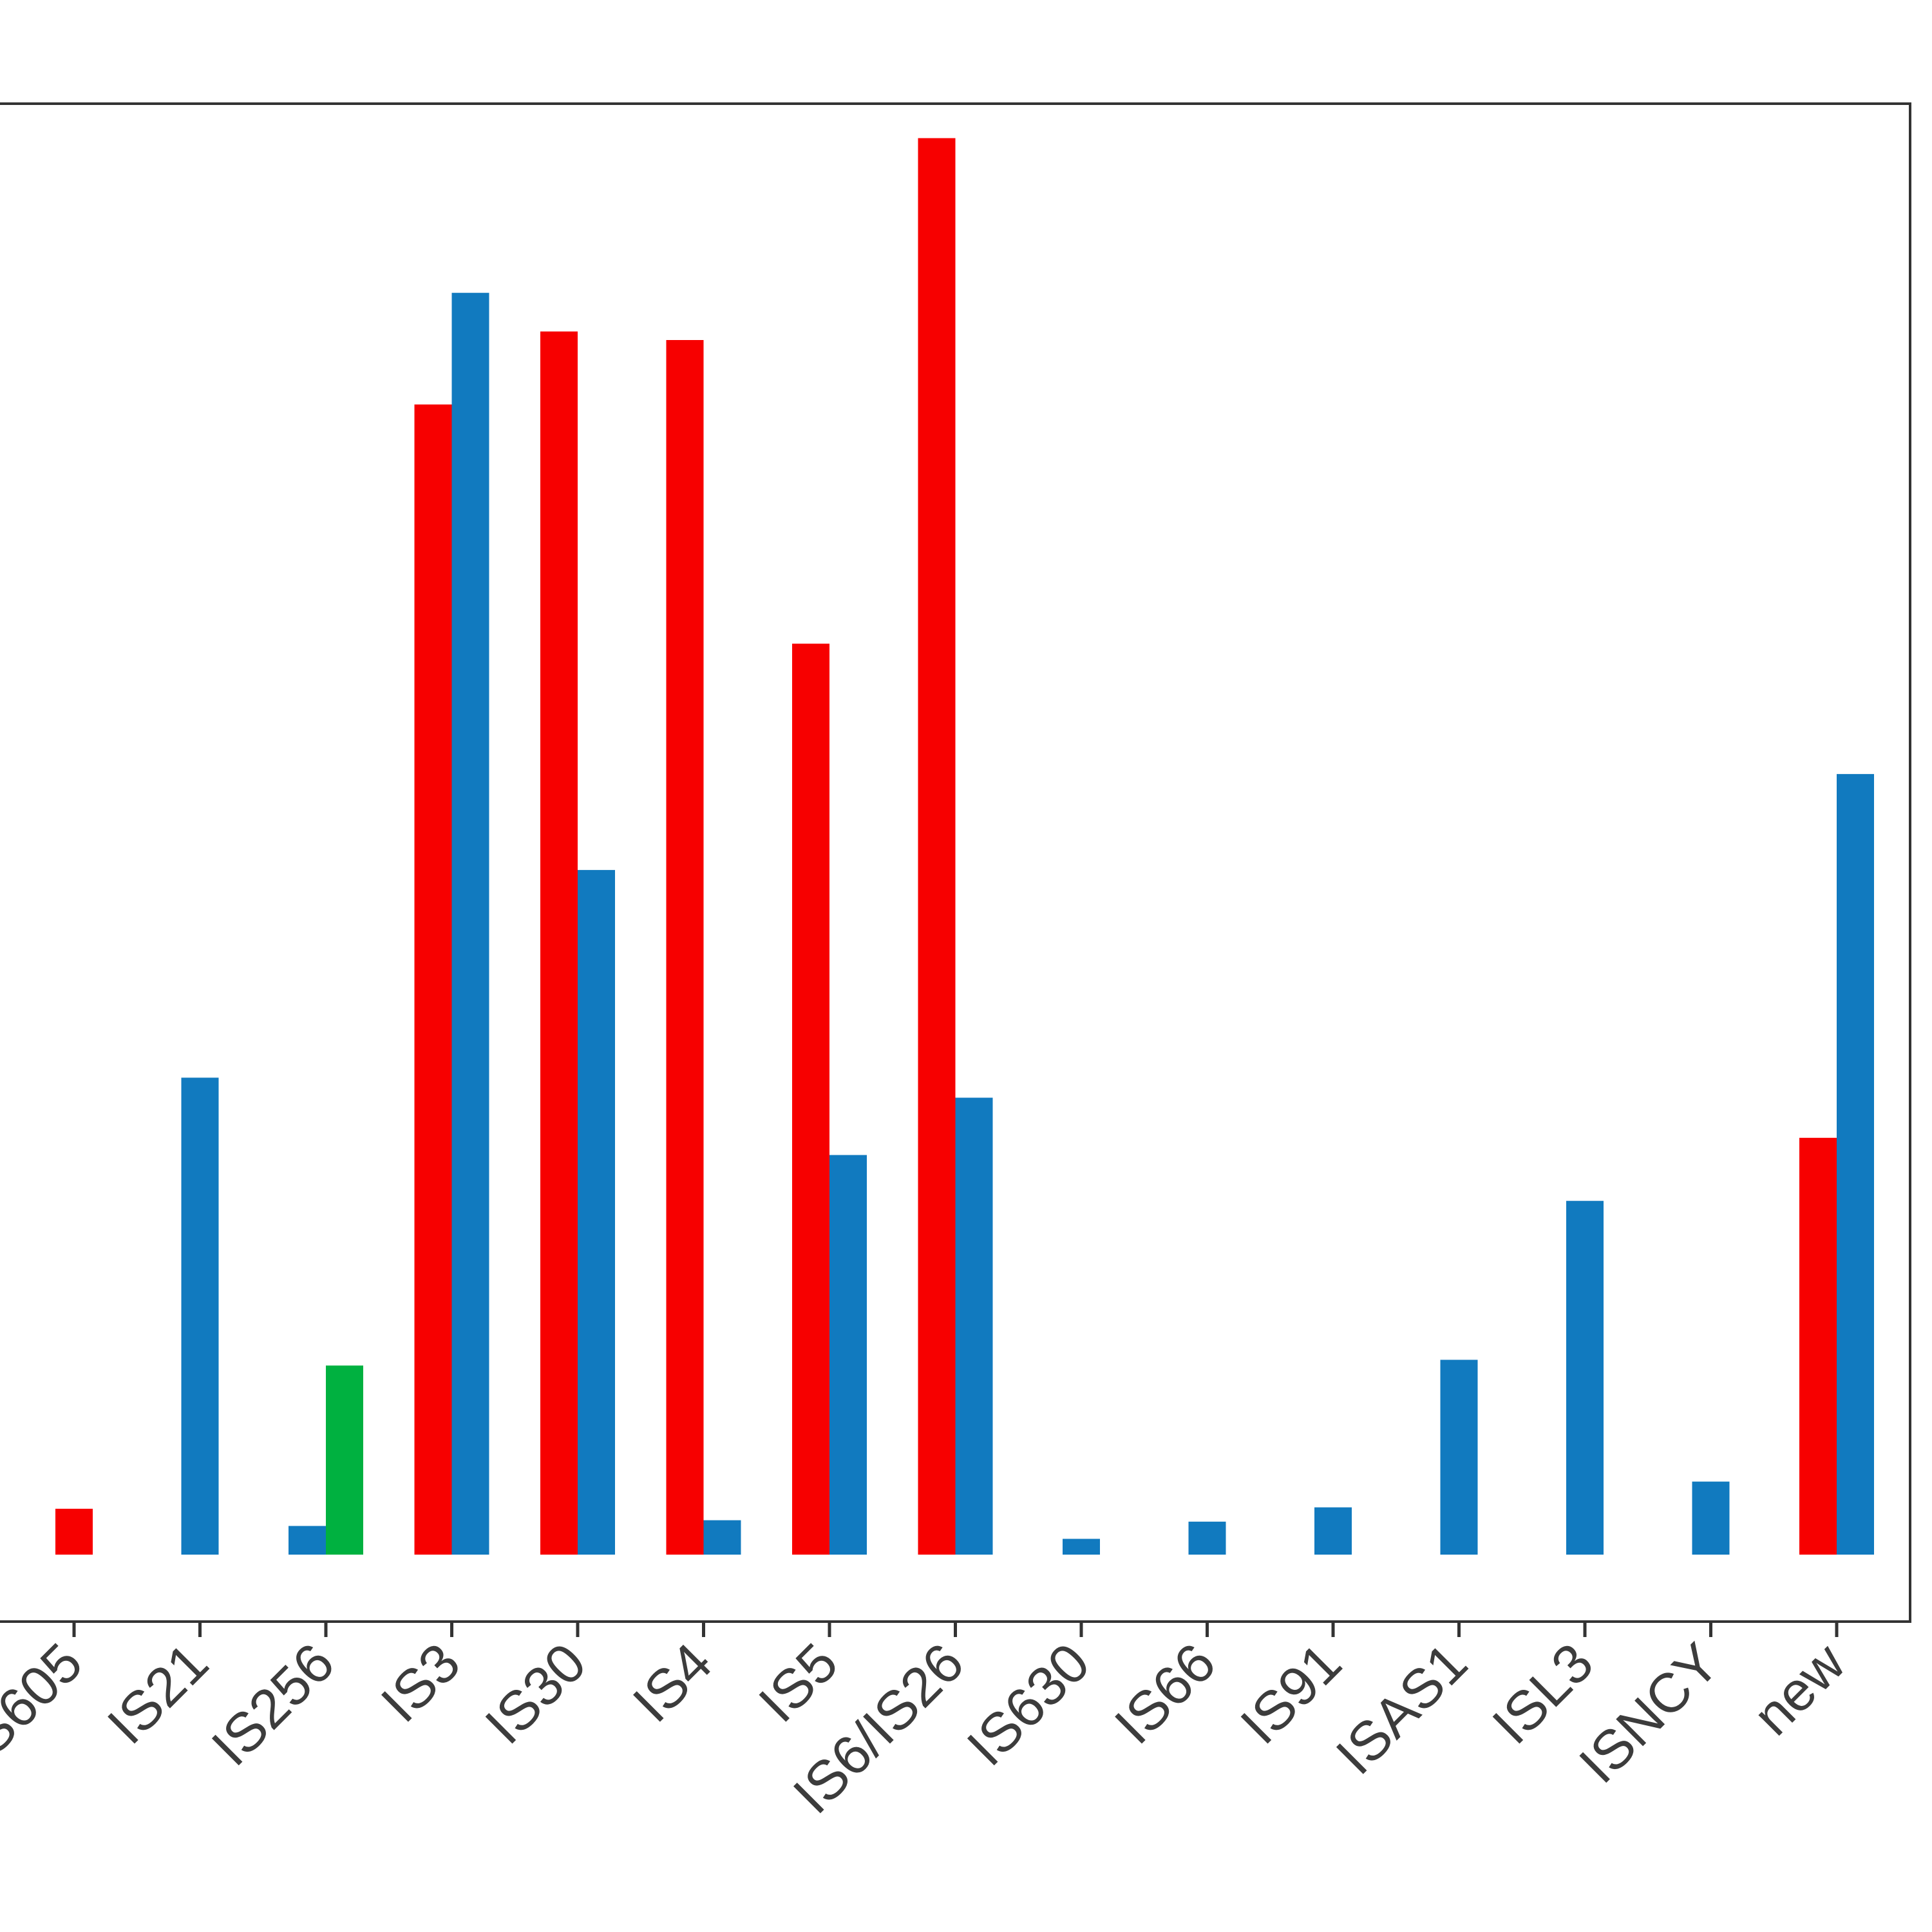 The image size is (1932, 1932). I want to click on x-tick-label-is30: IS30, so click(535, 1694).